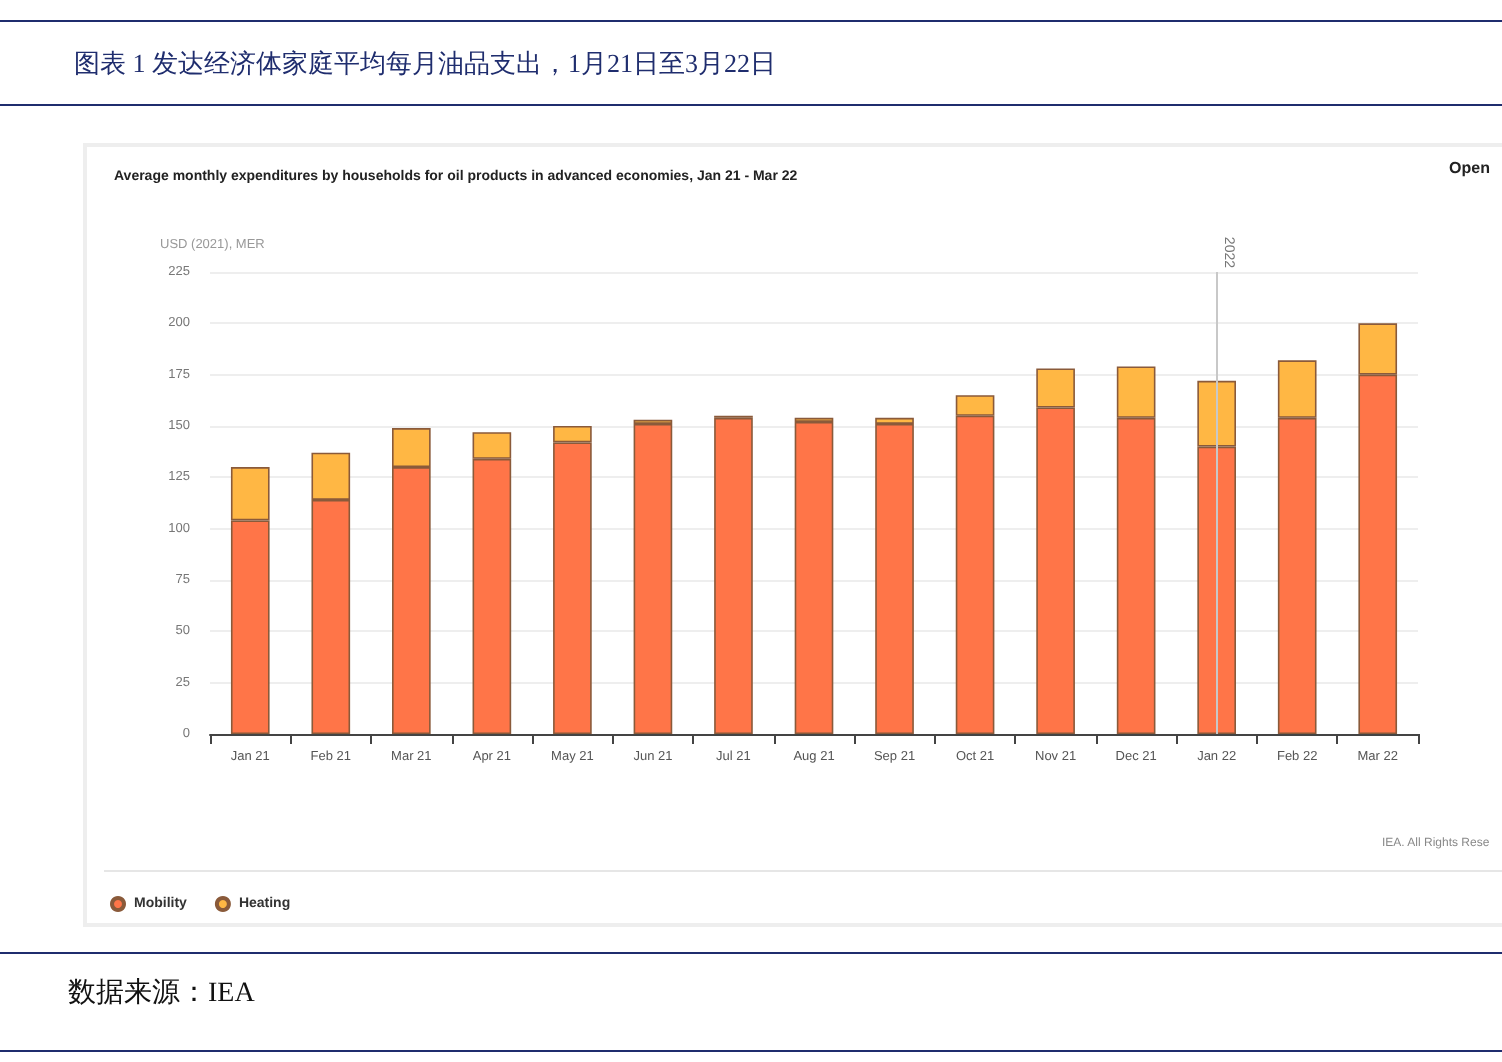  I want to click on chart-title: 图表 1 发达经济体家庭平均每月油品支出，1月21日至3月22日, so click(425, 63).